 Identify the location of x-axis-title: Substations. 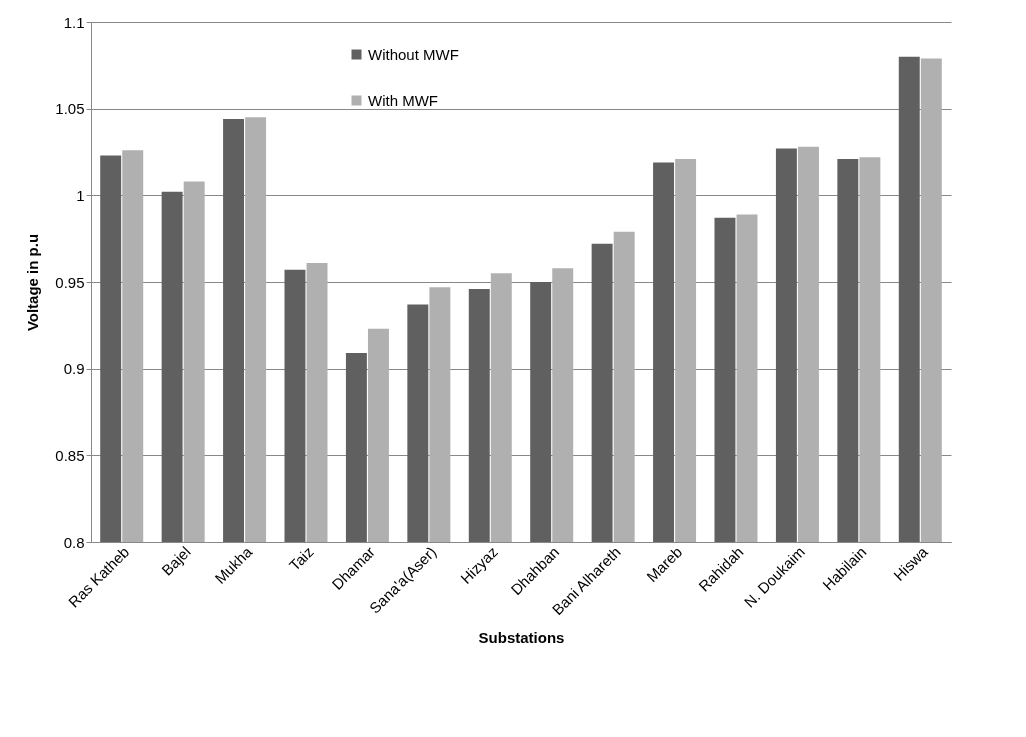
(521, 637).